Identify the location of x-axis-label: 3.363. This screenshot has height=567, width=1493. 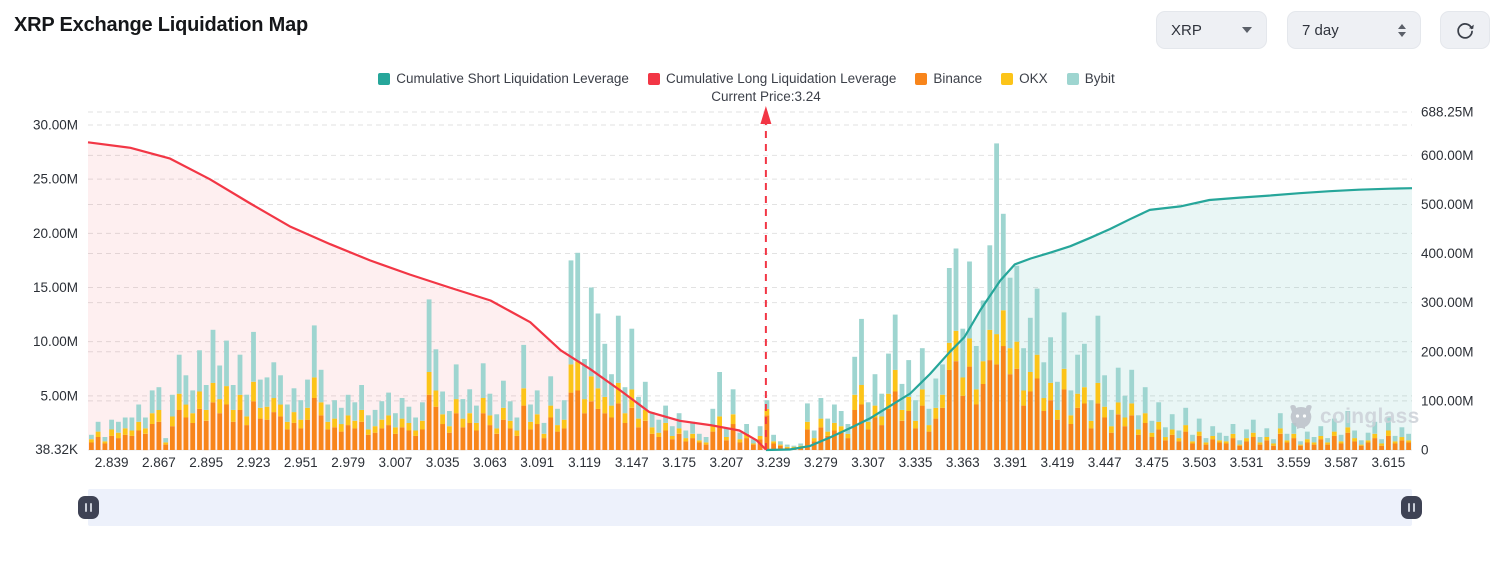
(963, 462).